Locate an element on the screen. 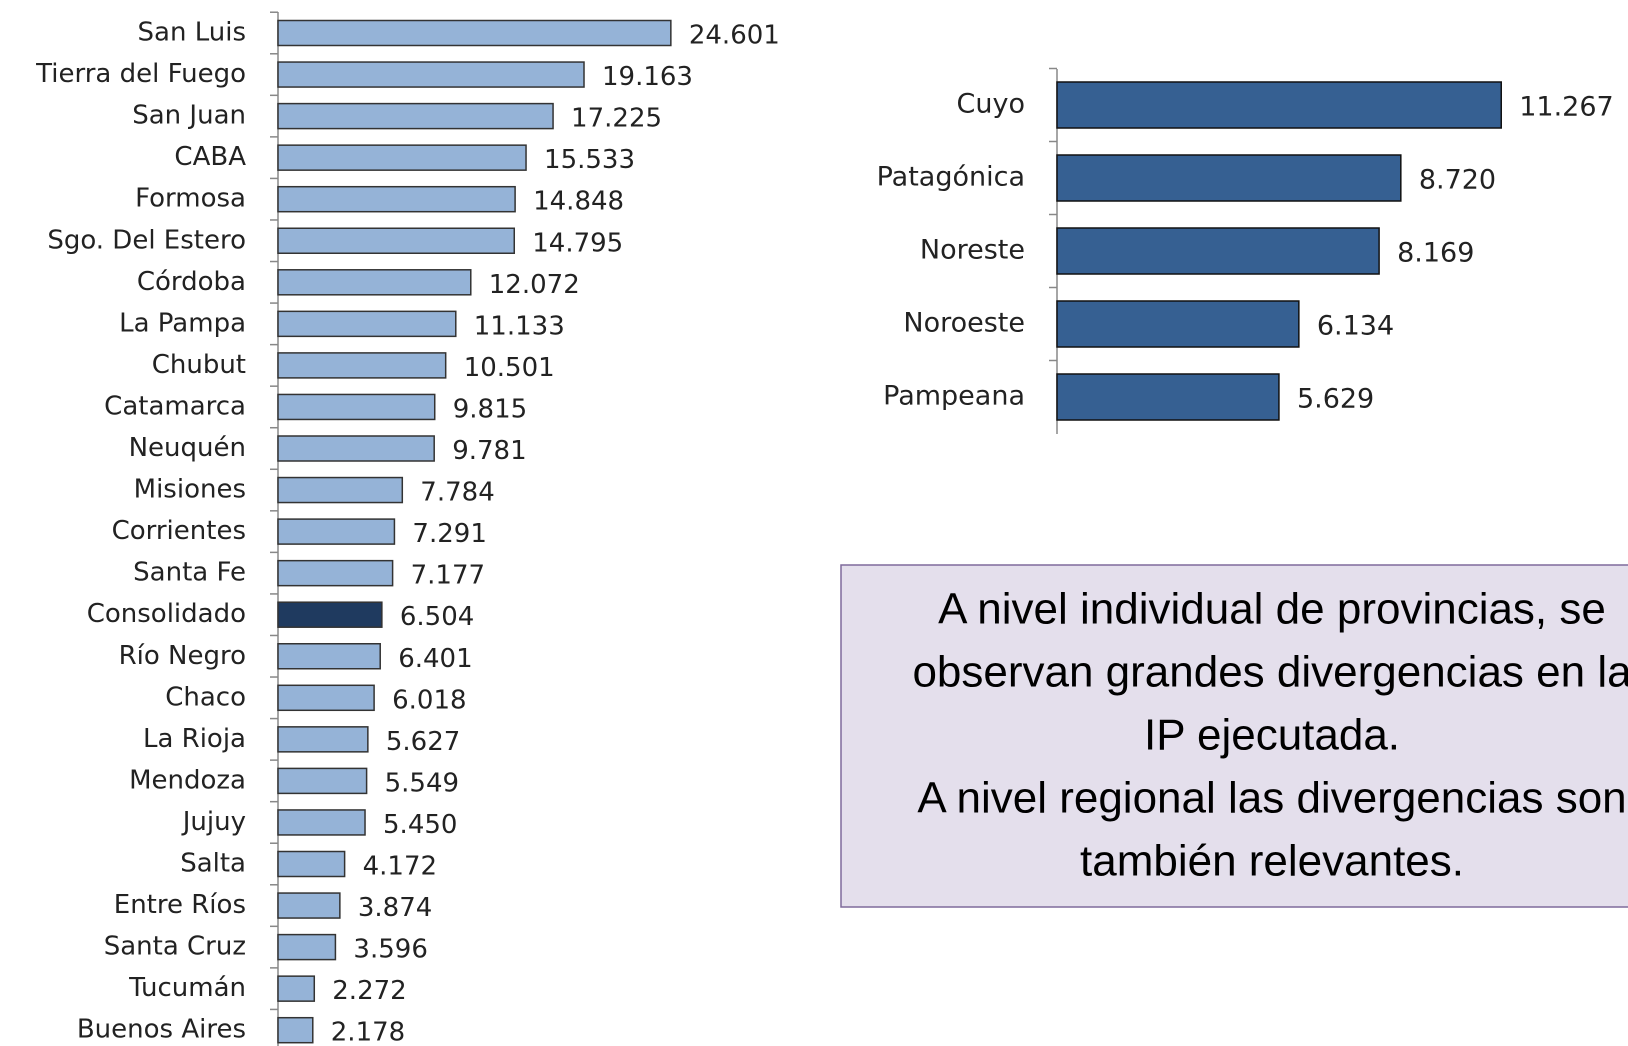  category-label: Patagónica is located at coordinates (951, 177).